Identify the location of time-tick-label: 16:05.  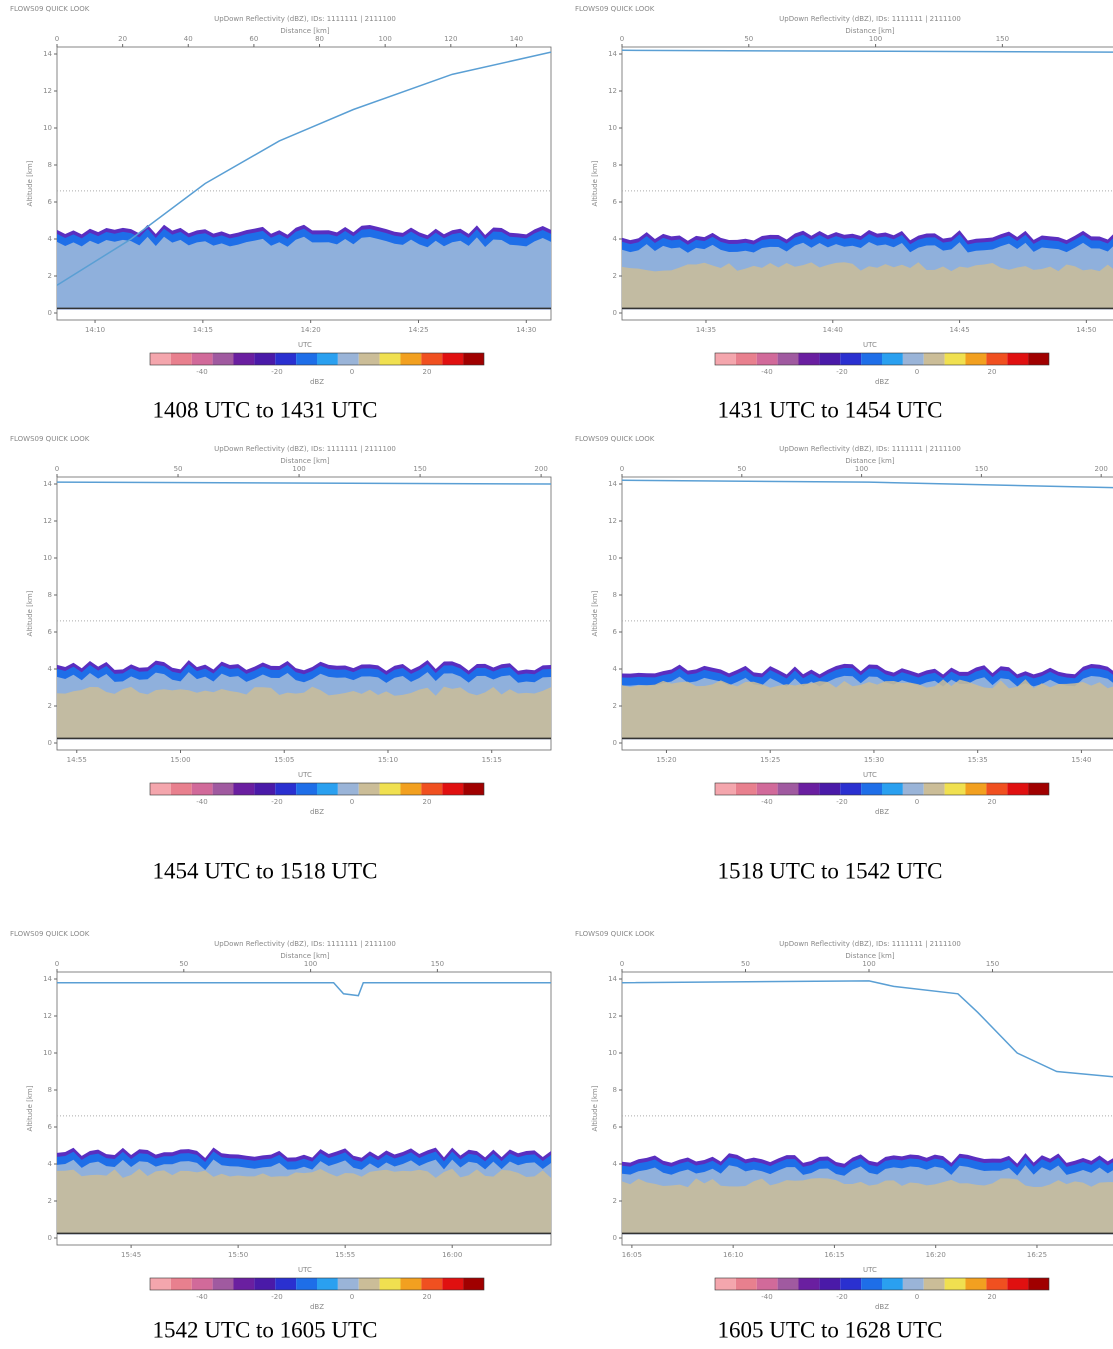
(632, 1255).